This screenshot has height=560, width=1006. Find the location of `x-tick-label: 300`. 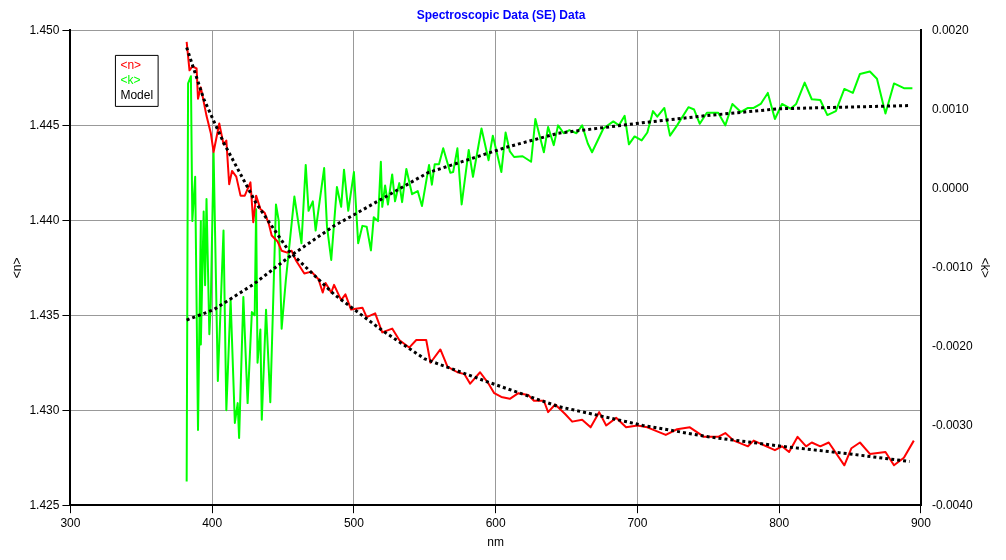

x-tick-label: 300 is located at coordinates (70, 522).